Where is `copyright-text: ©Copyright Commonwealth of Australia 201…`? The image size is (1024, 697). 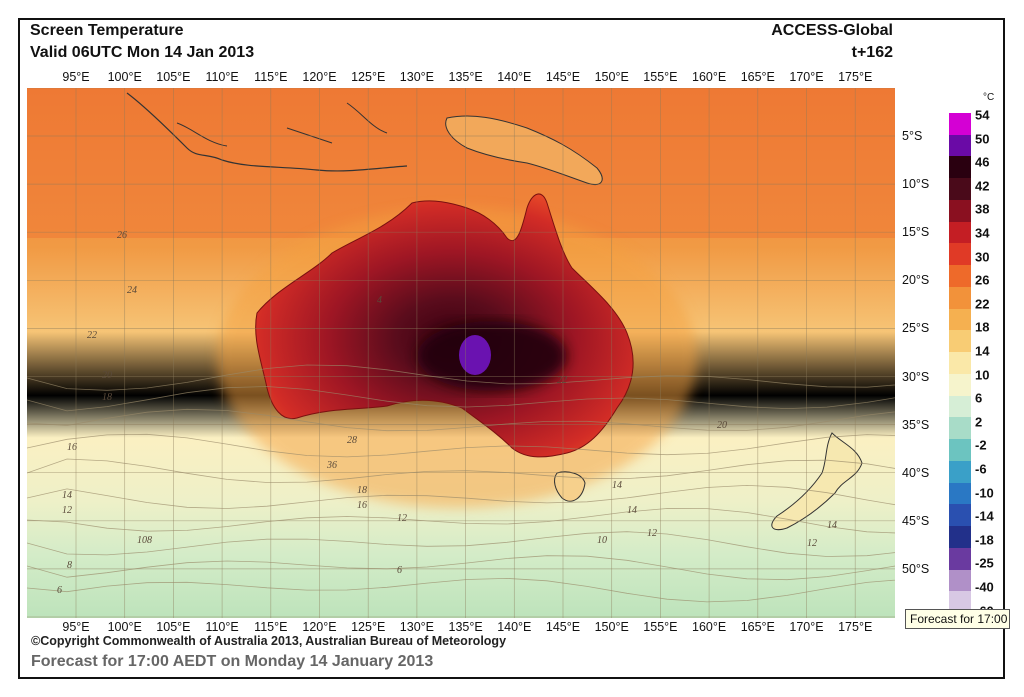
copyright-text: ©Copyright Commonwealth of Australia 201… is located at coordinates (269, 641).